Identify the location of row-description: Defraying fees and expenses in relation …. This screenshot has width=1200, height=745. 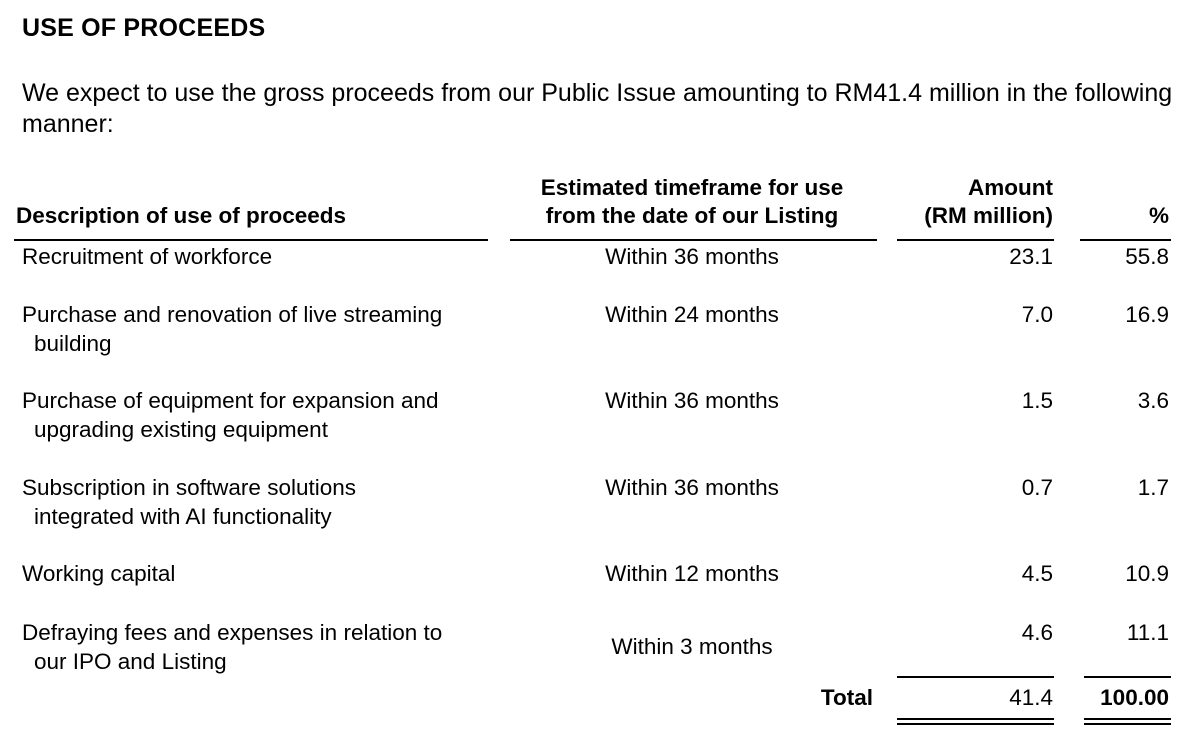
(252, 647).